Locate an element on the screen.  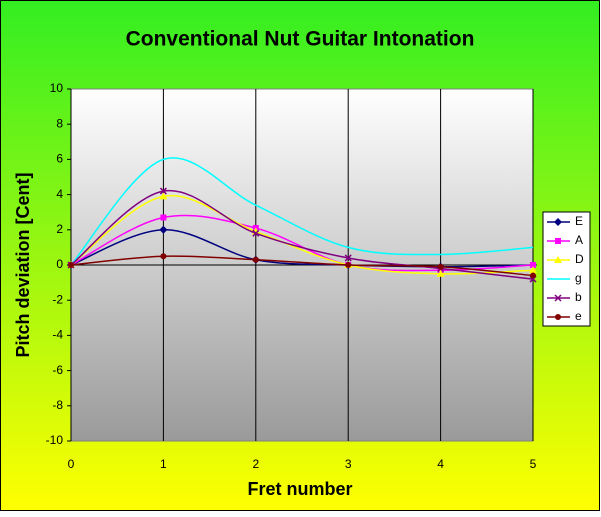
legend is located at coordinates (566, 269).